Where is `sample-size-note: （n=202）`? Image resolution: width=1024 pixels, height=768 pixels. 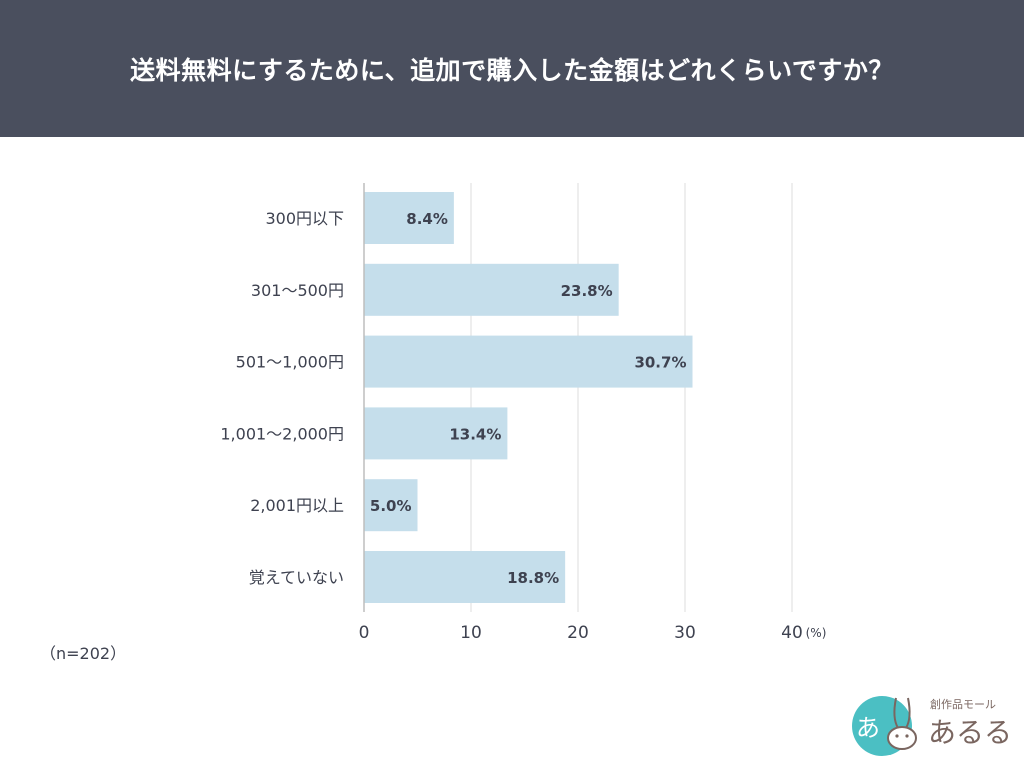
sample-size-note: （n=202） is located at coordinates (83, 653).